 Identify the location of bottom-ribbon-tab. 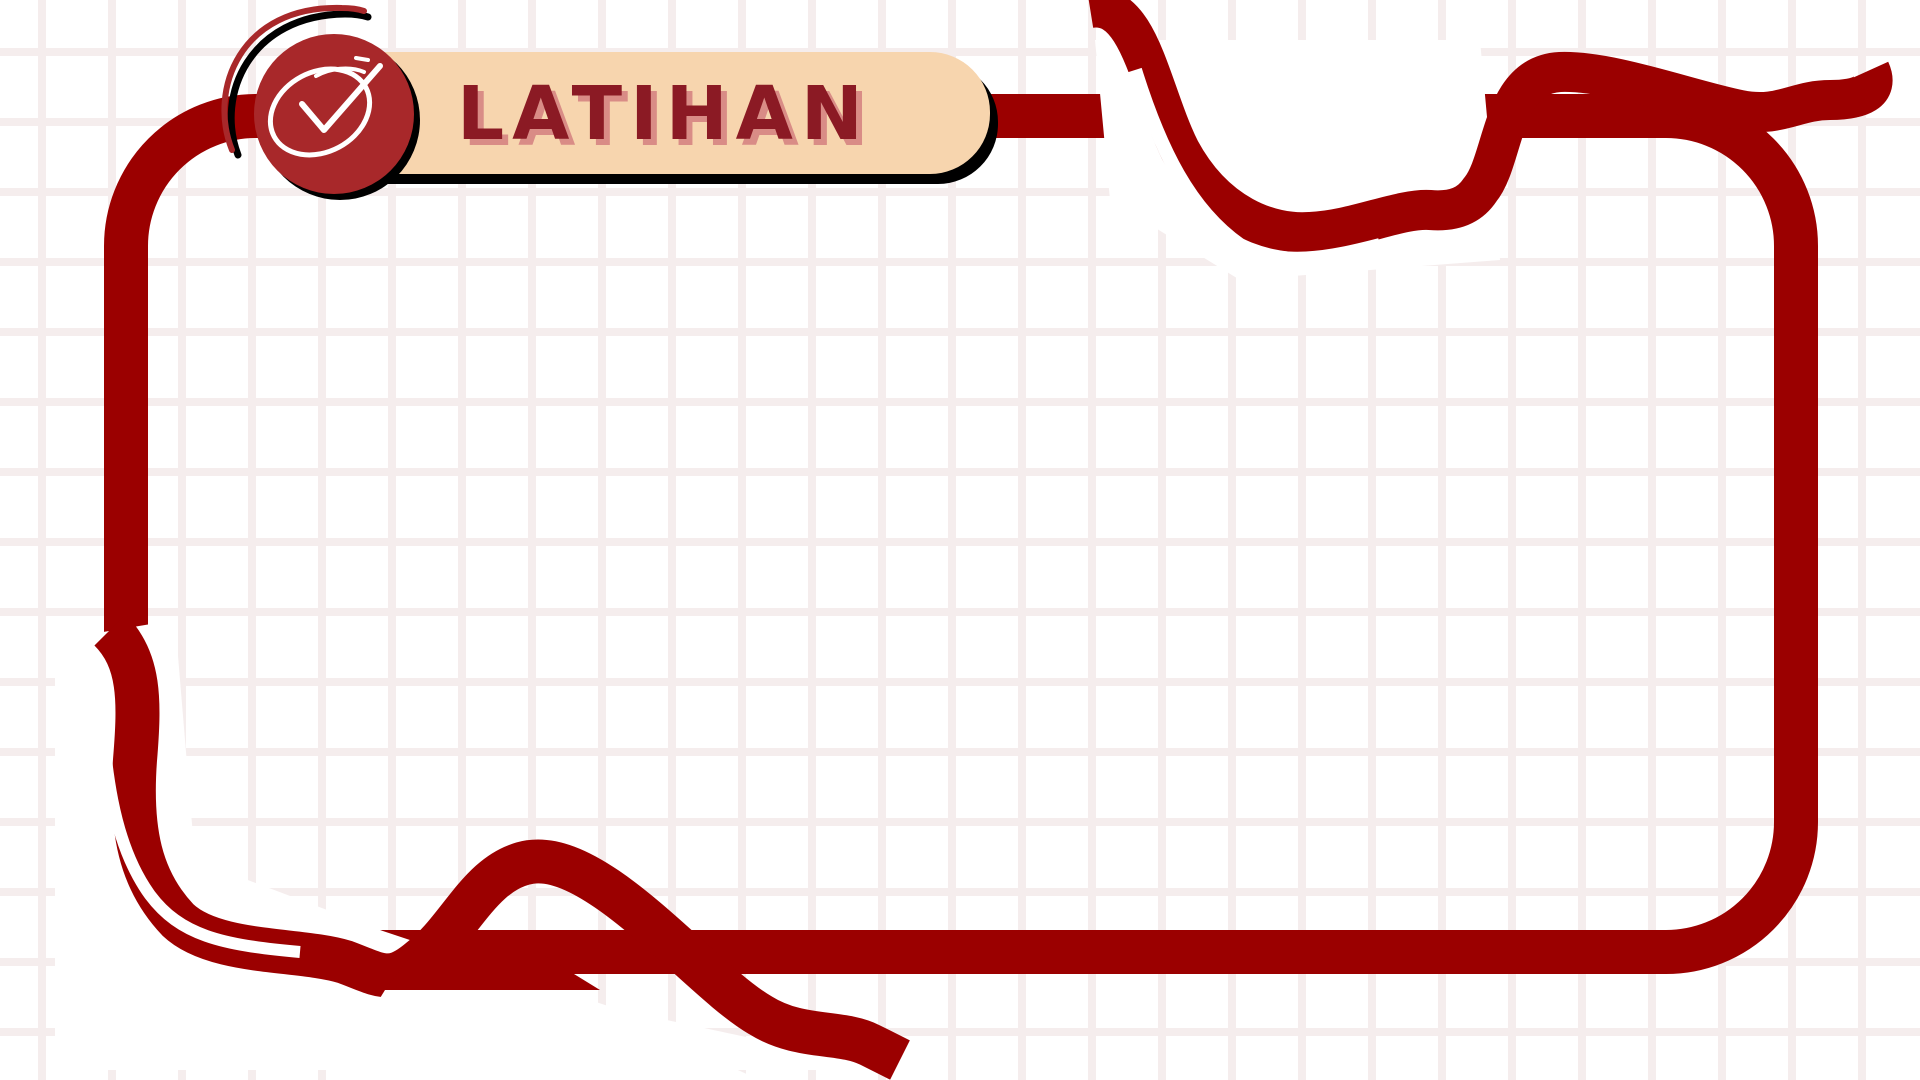
(492, 970).